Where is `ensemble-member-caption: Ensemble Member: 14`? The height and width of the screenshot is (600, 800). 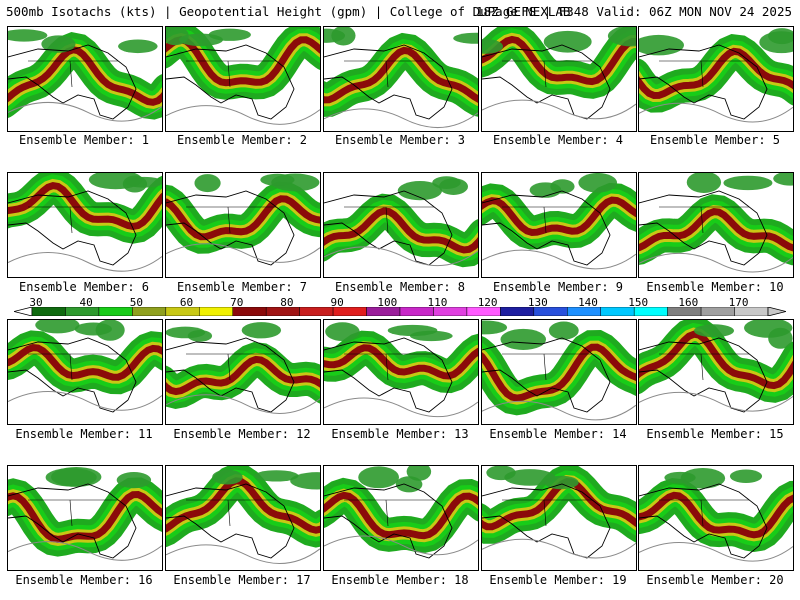 ensemble-member-caption: Ensemble Member: 14 is located at coordinates (558, 434).